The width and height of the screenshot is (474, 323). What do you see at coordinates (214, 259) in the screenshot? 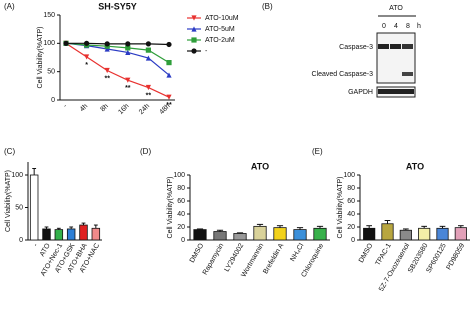
I see `x-tick-label: Rapamycin` at bounding box center [214, 259].